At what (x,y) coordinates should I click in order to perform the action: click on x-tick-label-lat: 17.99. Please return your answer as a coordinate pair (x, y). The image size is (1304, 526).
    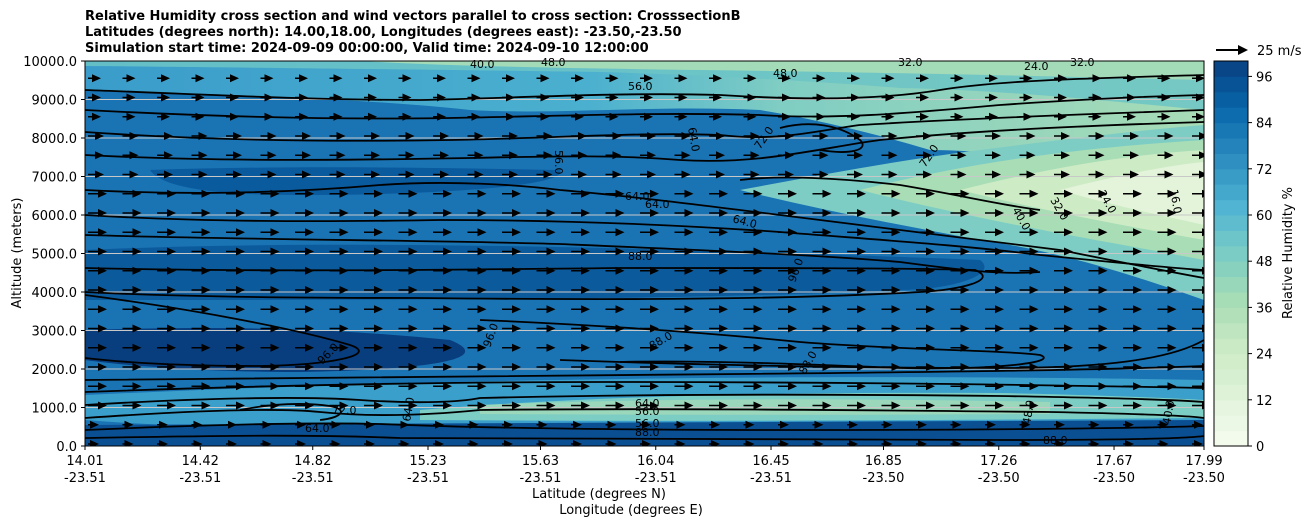
    Looking at the image, I should click on (1203, 461).